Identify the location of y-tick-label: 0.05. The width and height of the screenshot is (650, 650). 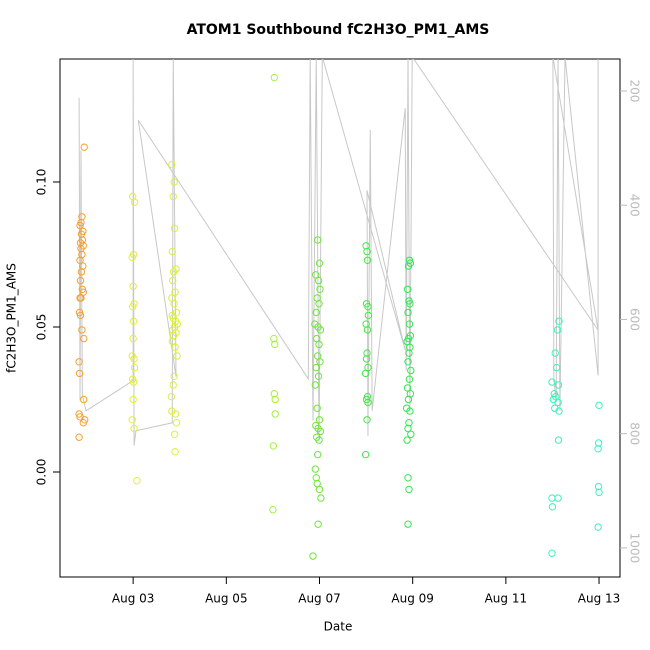
(42, 327).